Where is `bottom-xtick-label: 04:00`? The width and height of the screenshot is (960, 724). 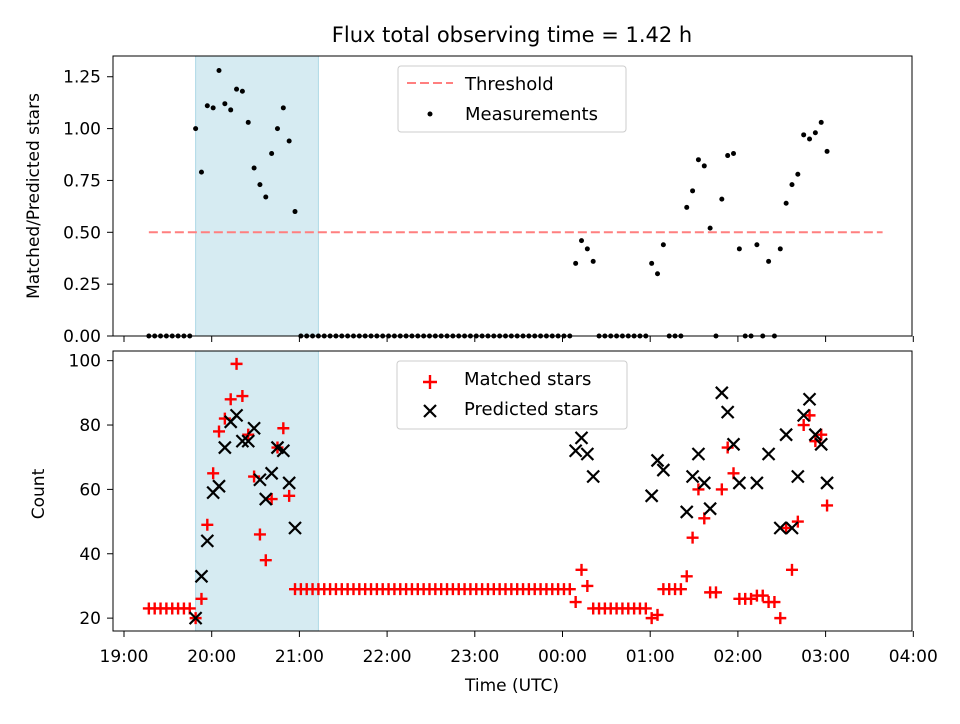 bottom-xtick-label: 04:00 is located at coordinates (913, 657).